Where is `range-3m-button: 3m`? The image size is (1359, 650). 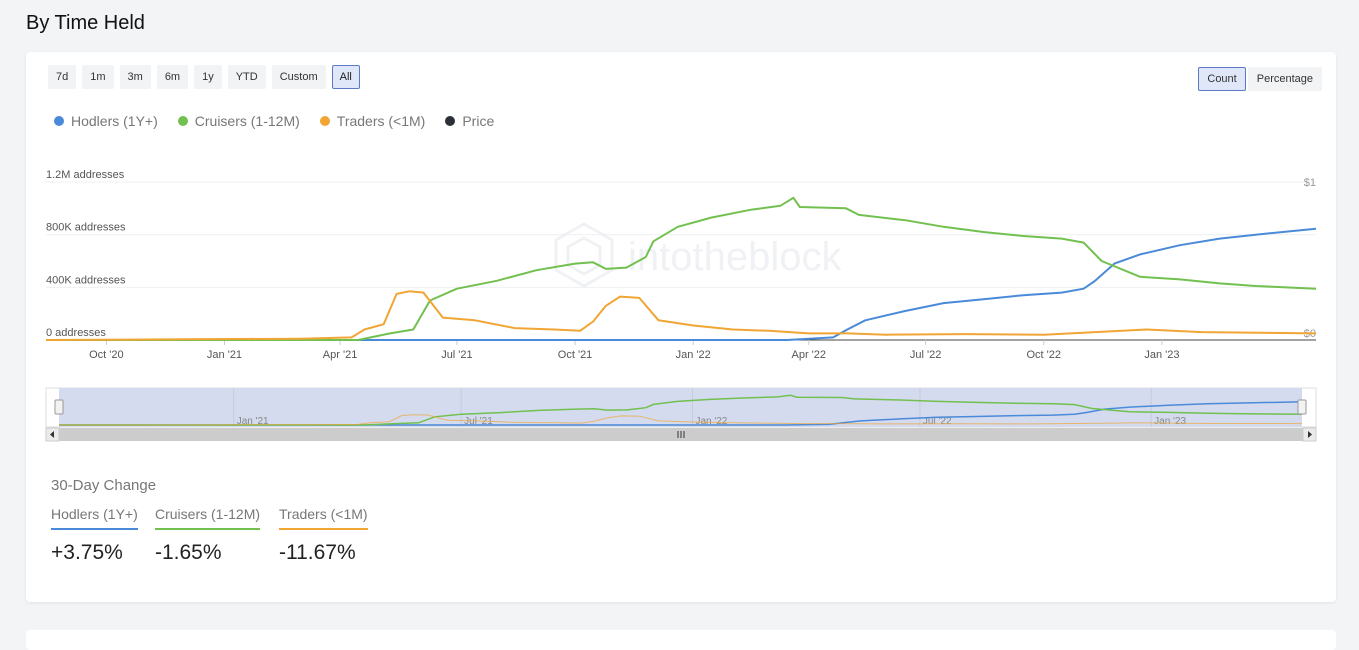 range-3m-button: 3m is located at coordinates (135, 77).